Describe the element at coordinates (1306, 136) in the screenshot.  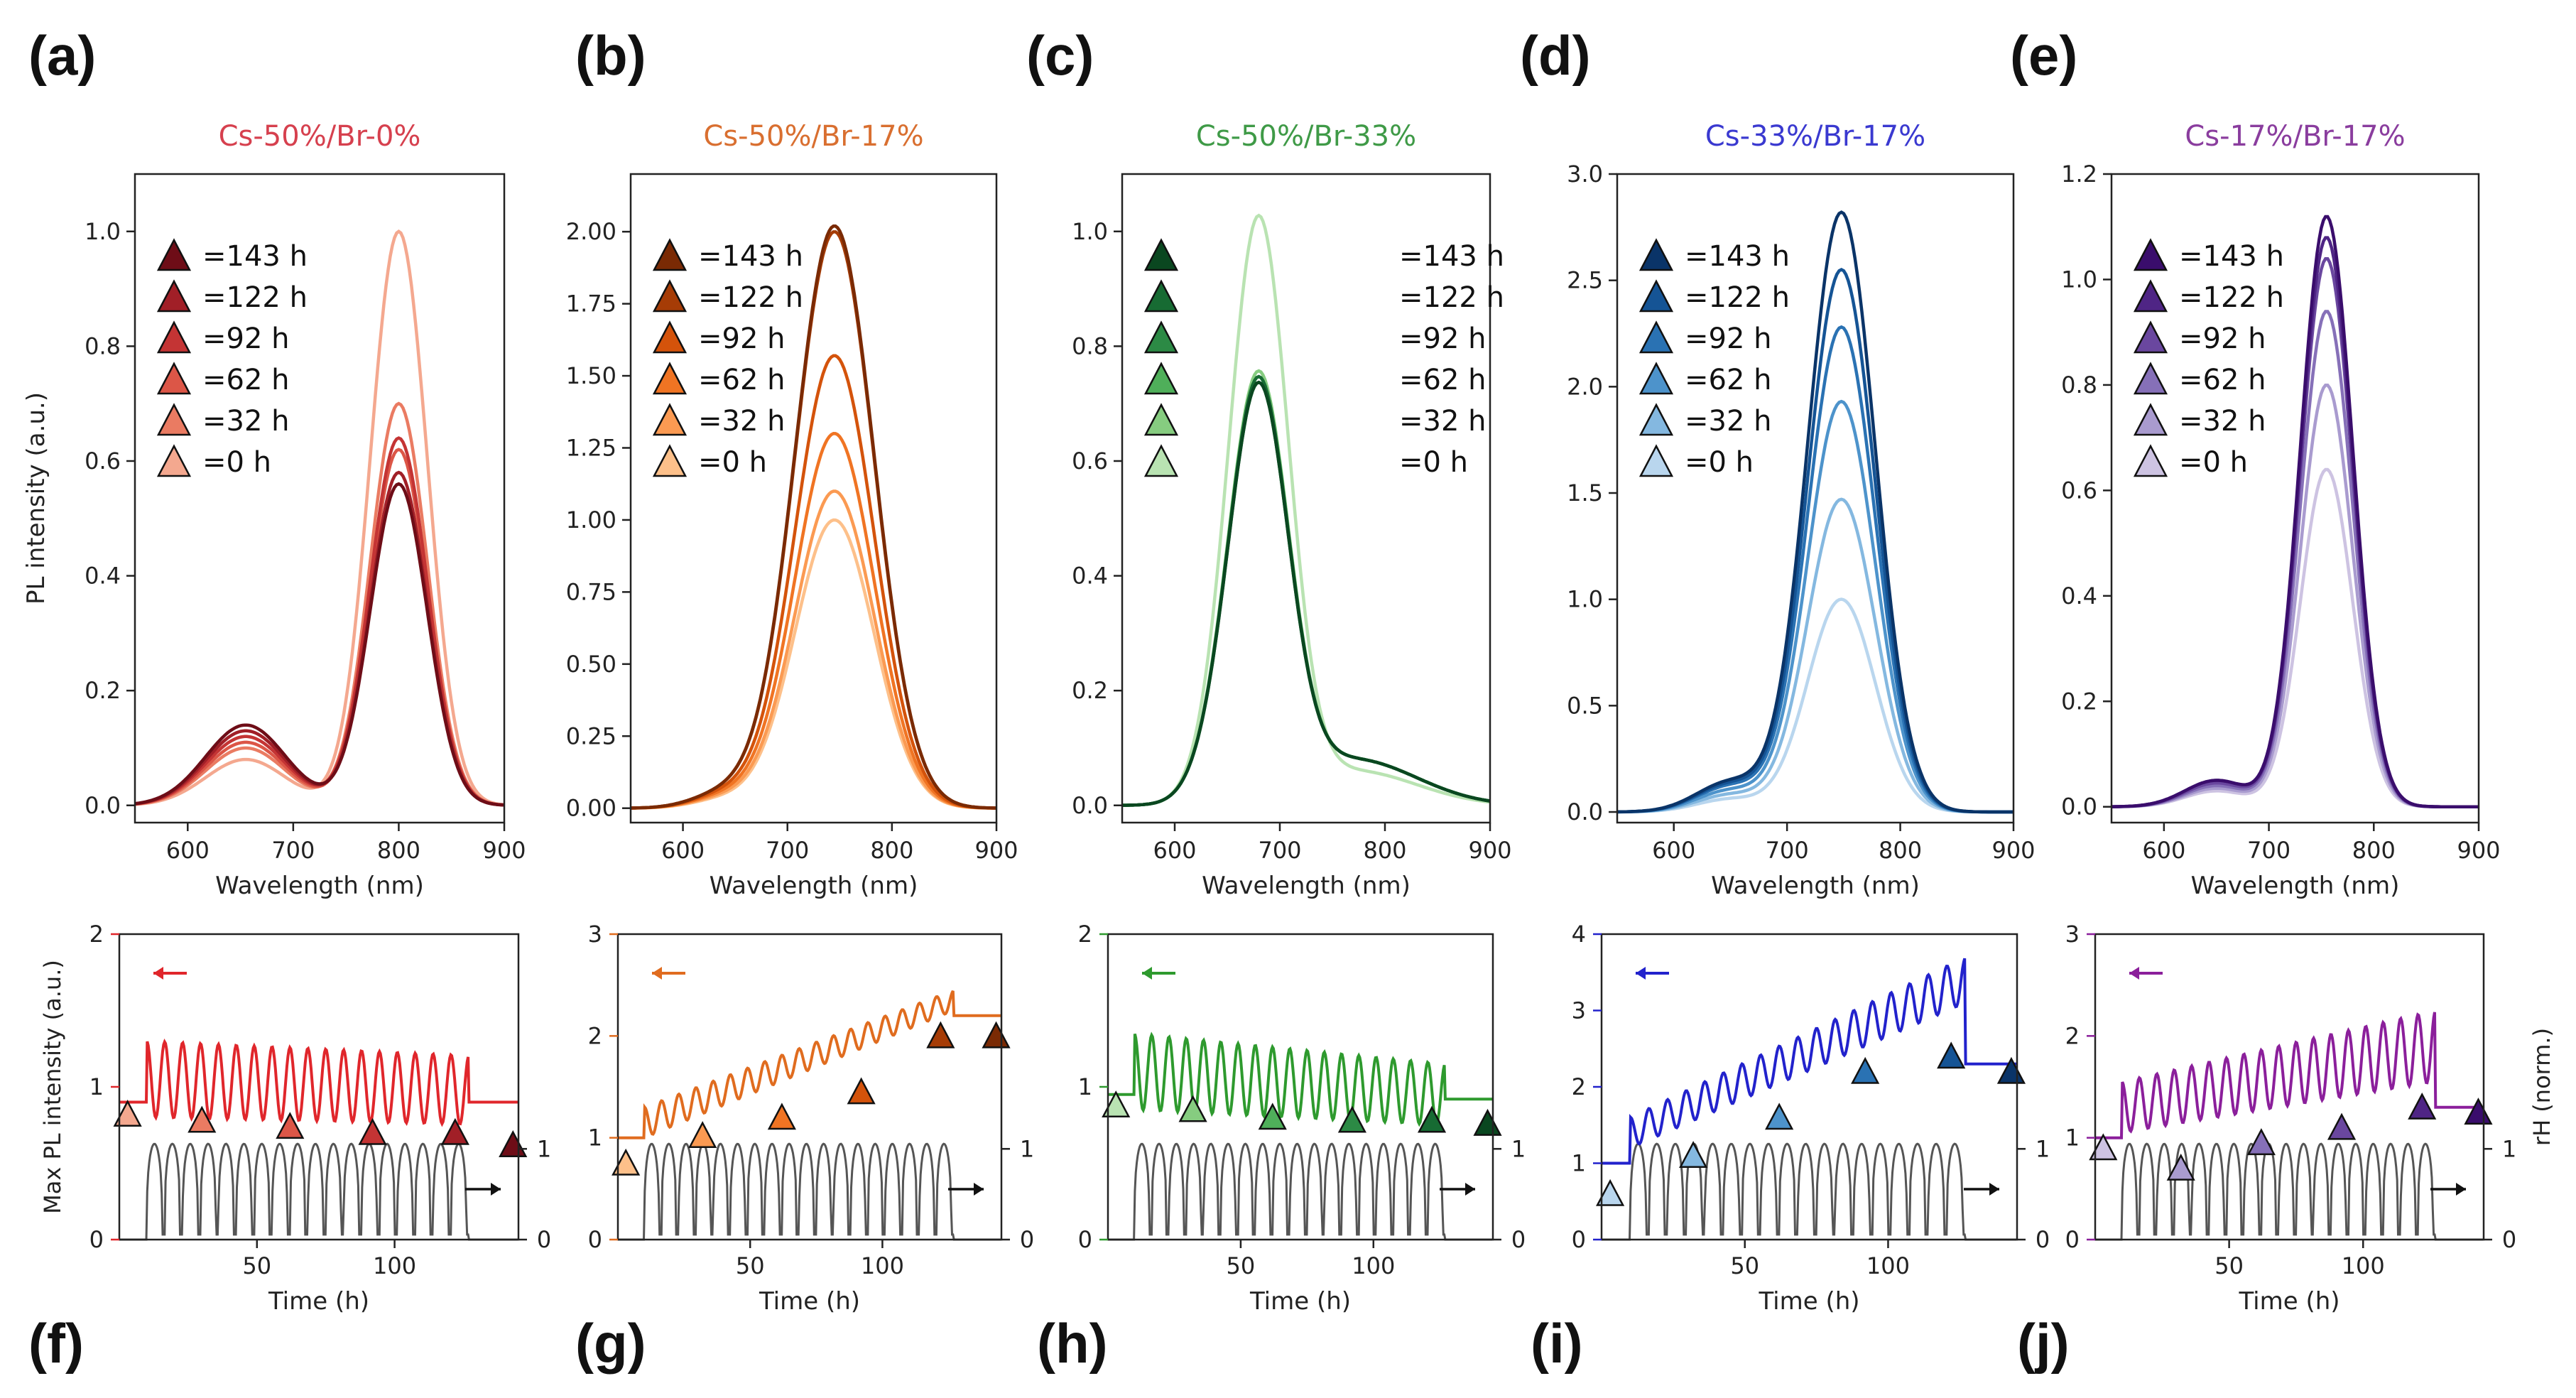
I see `panel-title: Cs-50%/Br-33%` at that location.